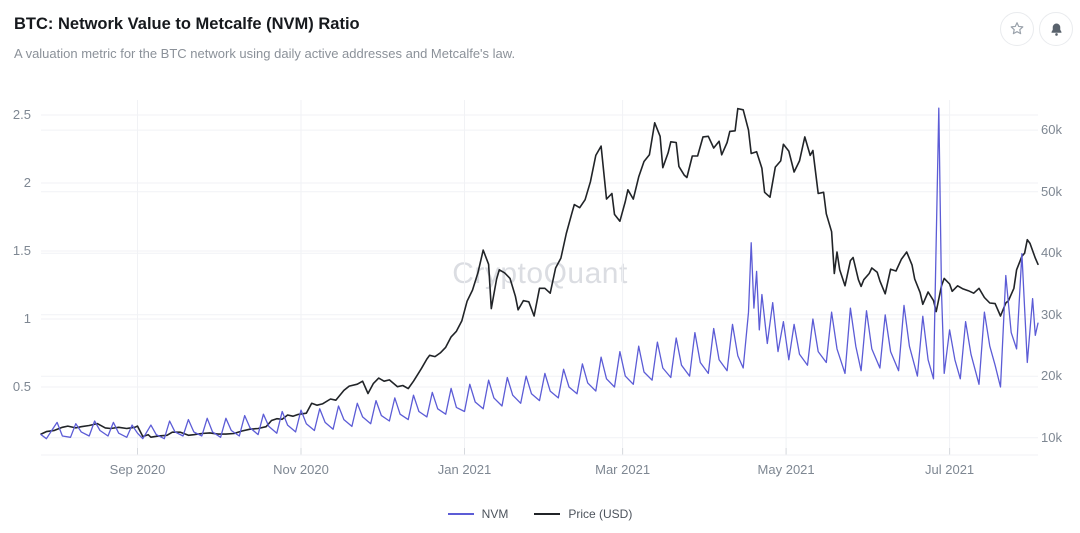 This screenshot has height=533, width=1080. What do you see at coordinates (478, 514) in the screenshot?
I see `legend-item-nvm: NVM` at bounding box center [478, 514].